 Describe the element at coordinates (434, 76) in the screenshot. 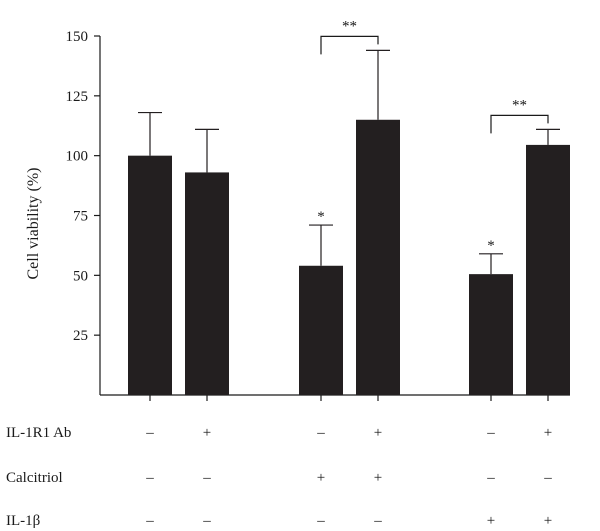

I see `significance-brackets: ** **` at that location.